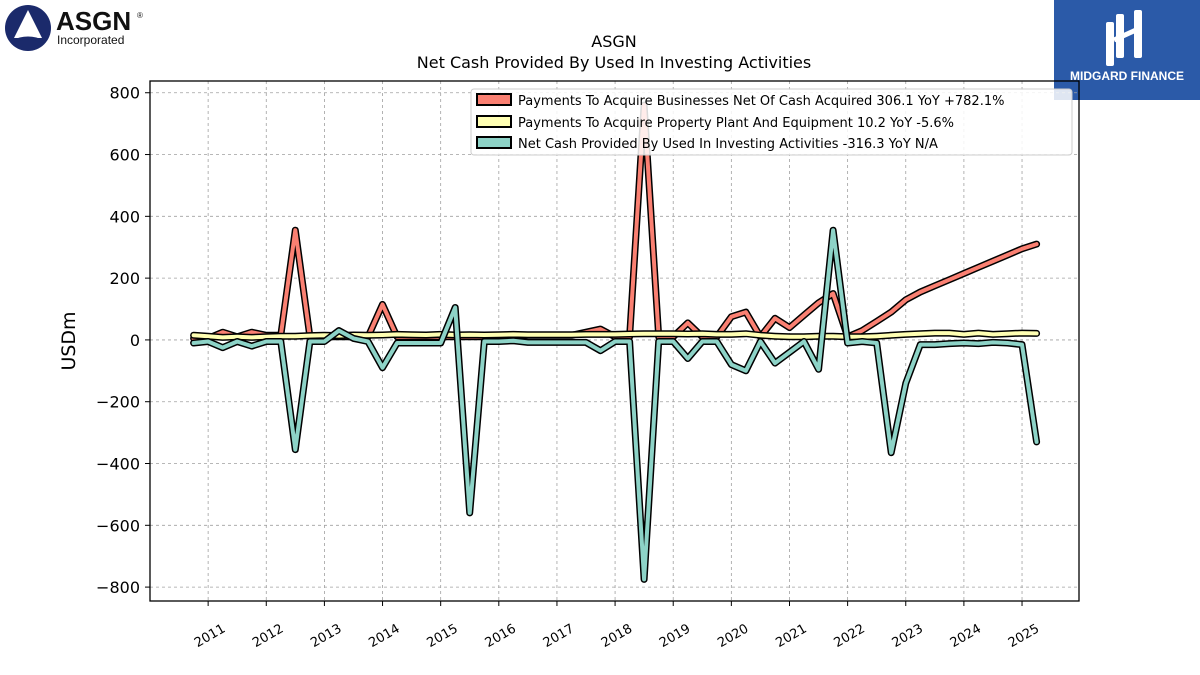  I want to click on legend-swatch-net-investing, so click(494, 142).